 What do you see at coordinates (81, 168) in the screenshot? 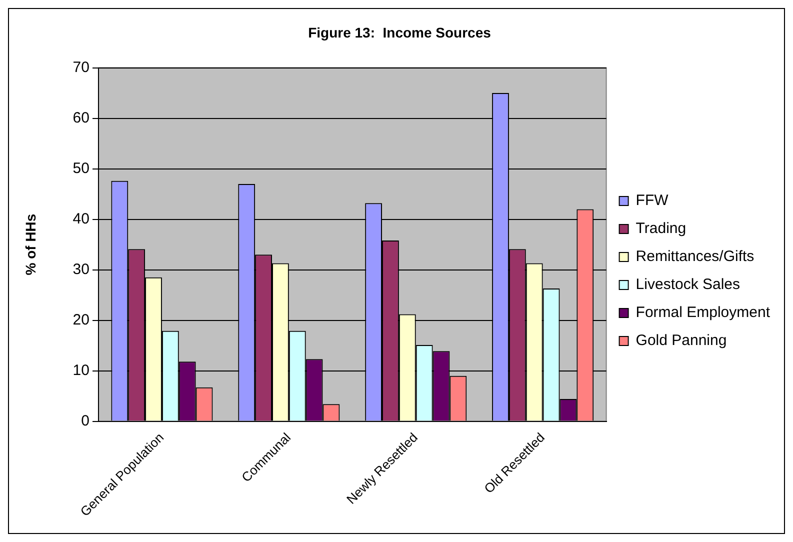
I see `y-tick-label: 50` at bounding box center [81, 168].